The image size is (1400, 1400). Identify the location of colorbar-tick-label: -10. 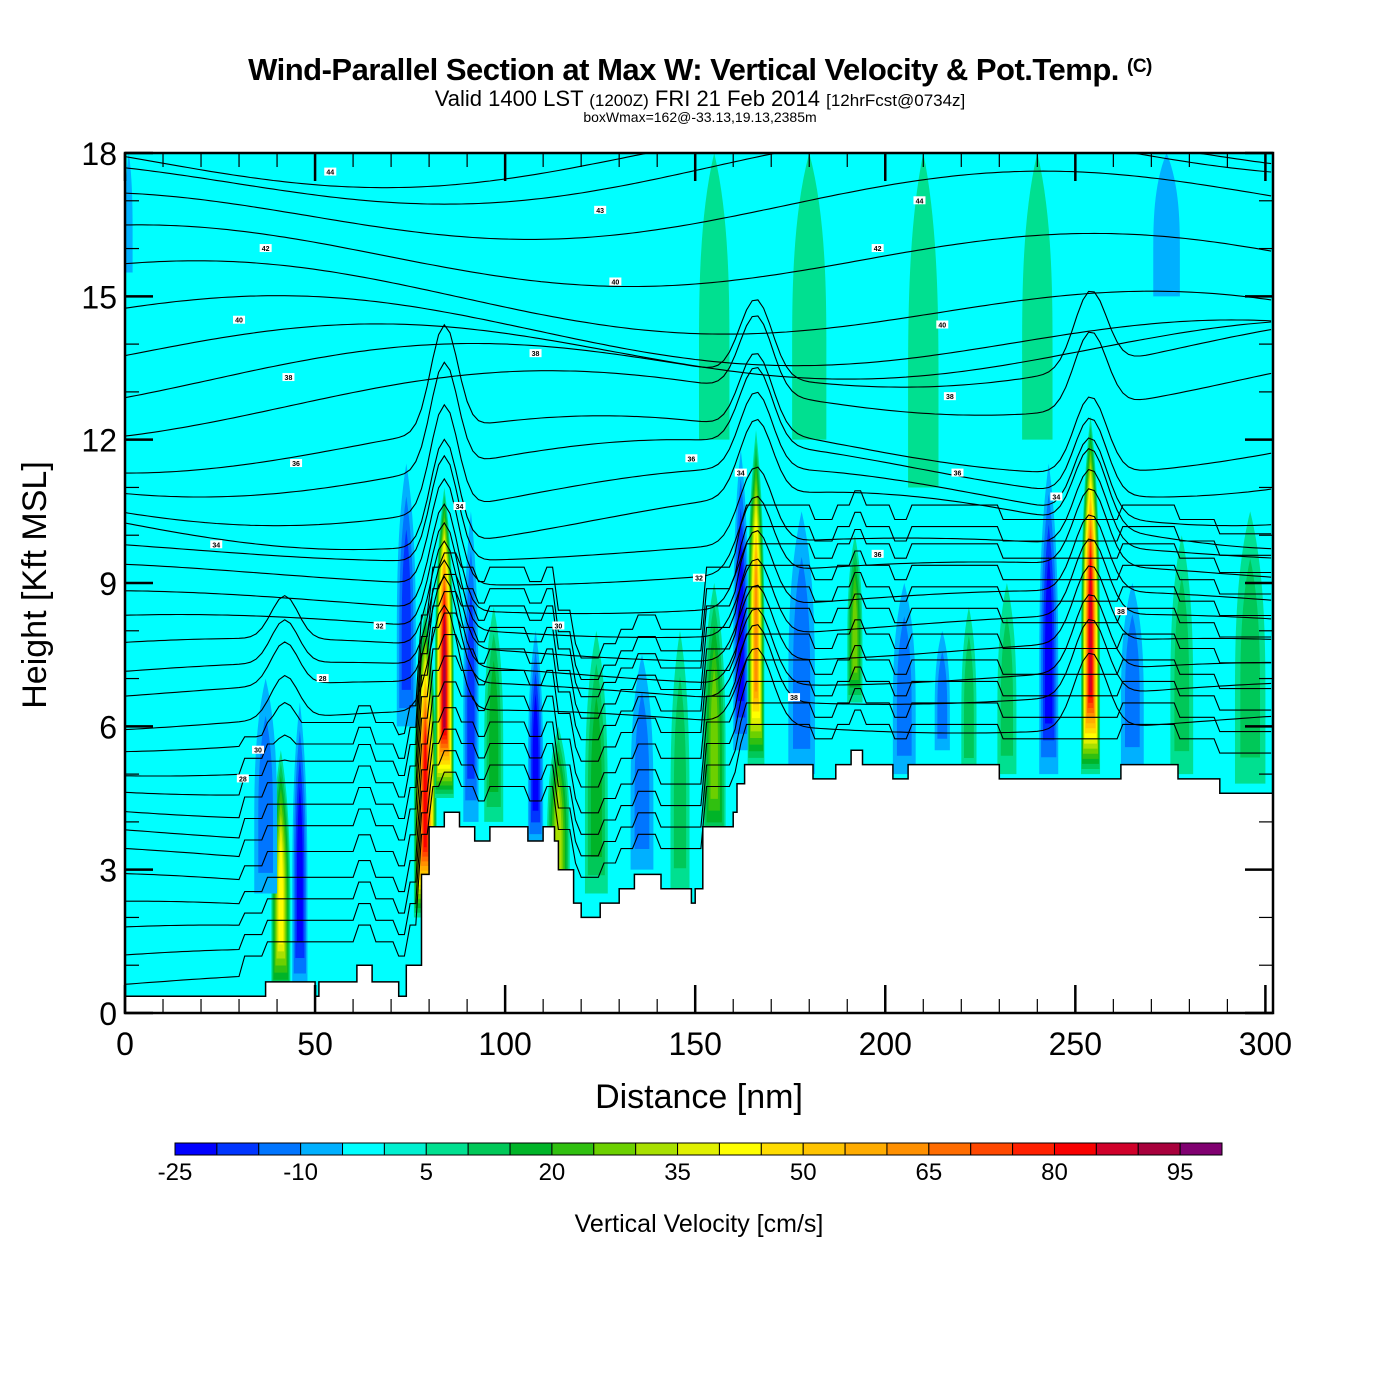
(300, 1172).